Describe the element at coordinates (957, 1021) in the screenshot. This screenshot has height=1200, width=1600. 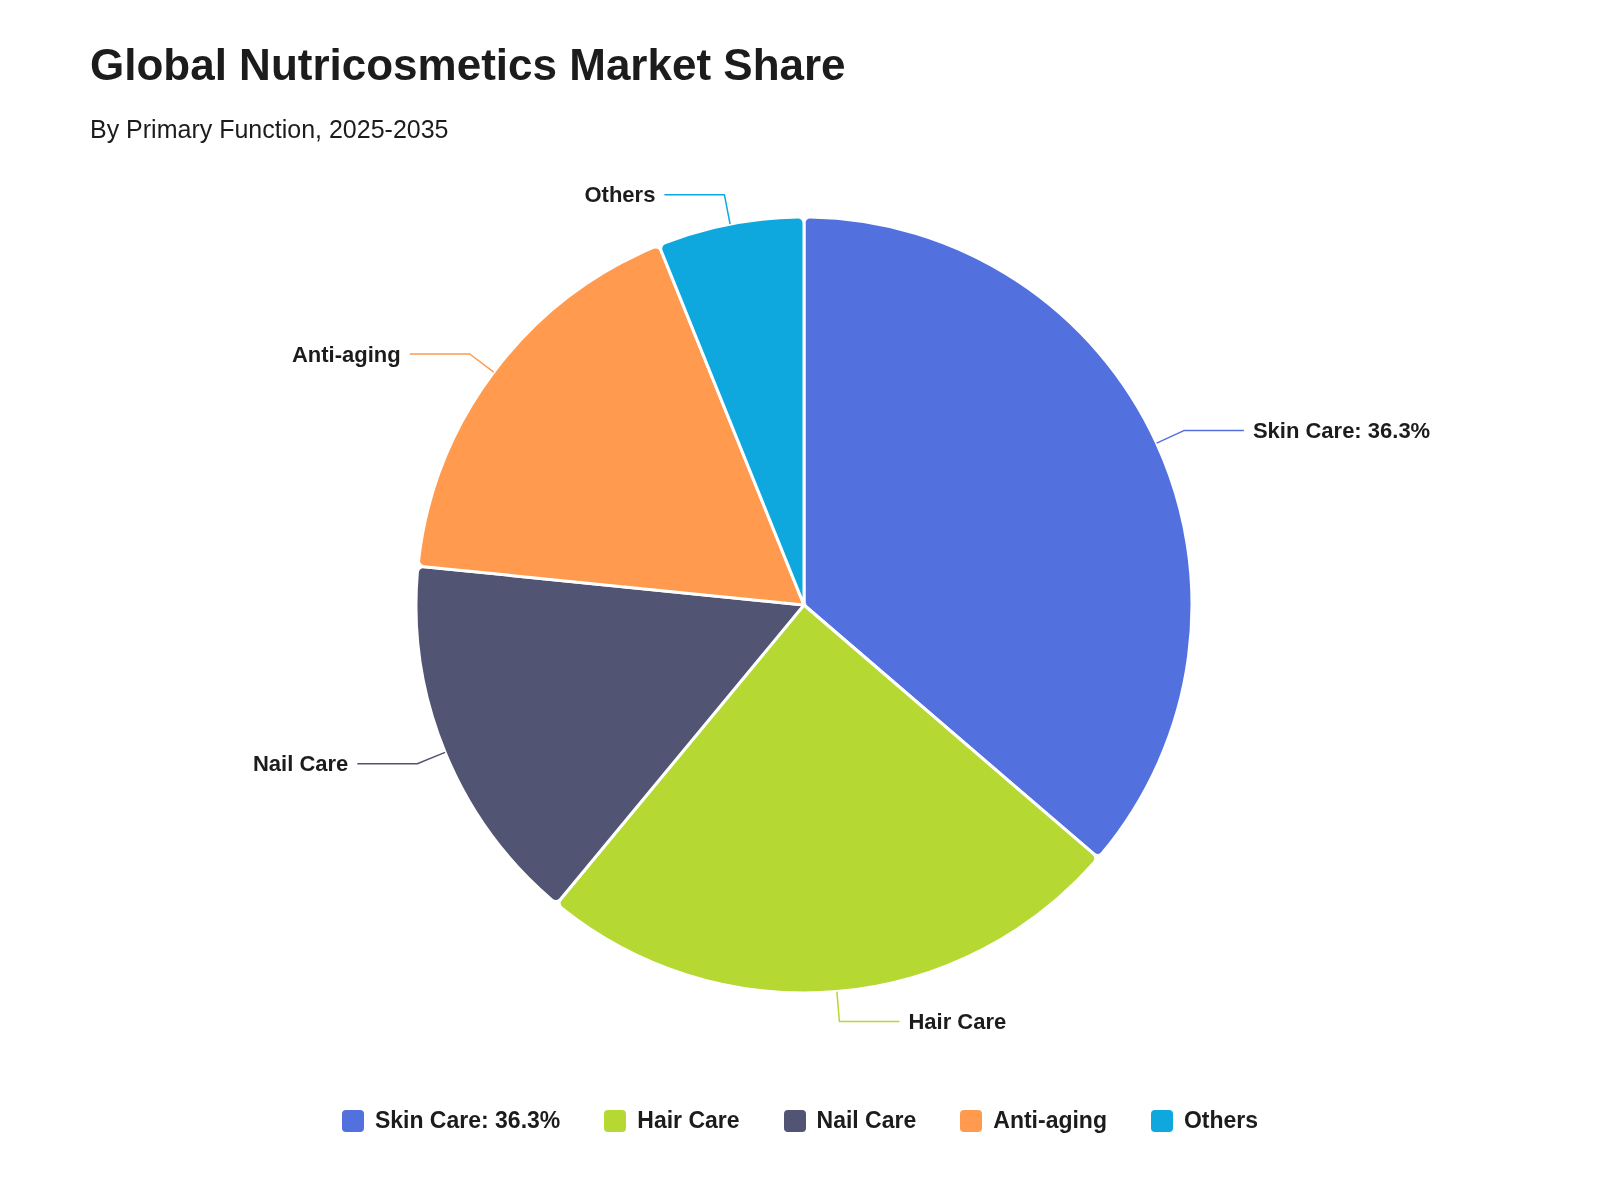
I see `slice-label: Hair Care` at that location.